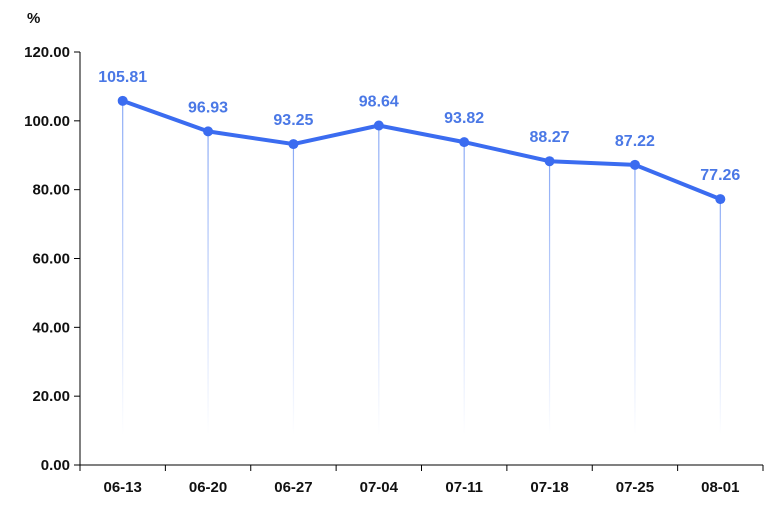 The height and width of the screenshot is (507, 780). I want to click on y-tick-label: 80.00, so click(51, 190).